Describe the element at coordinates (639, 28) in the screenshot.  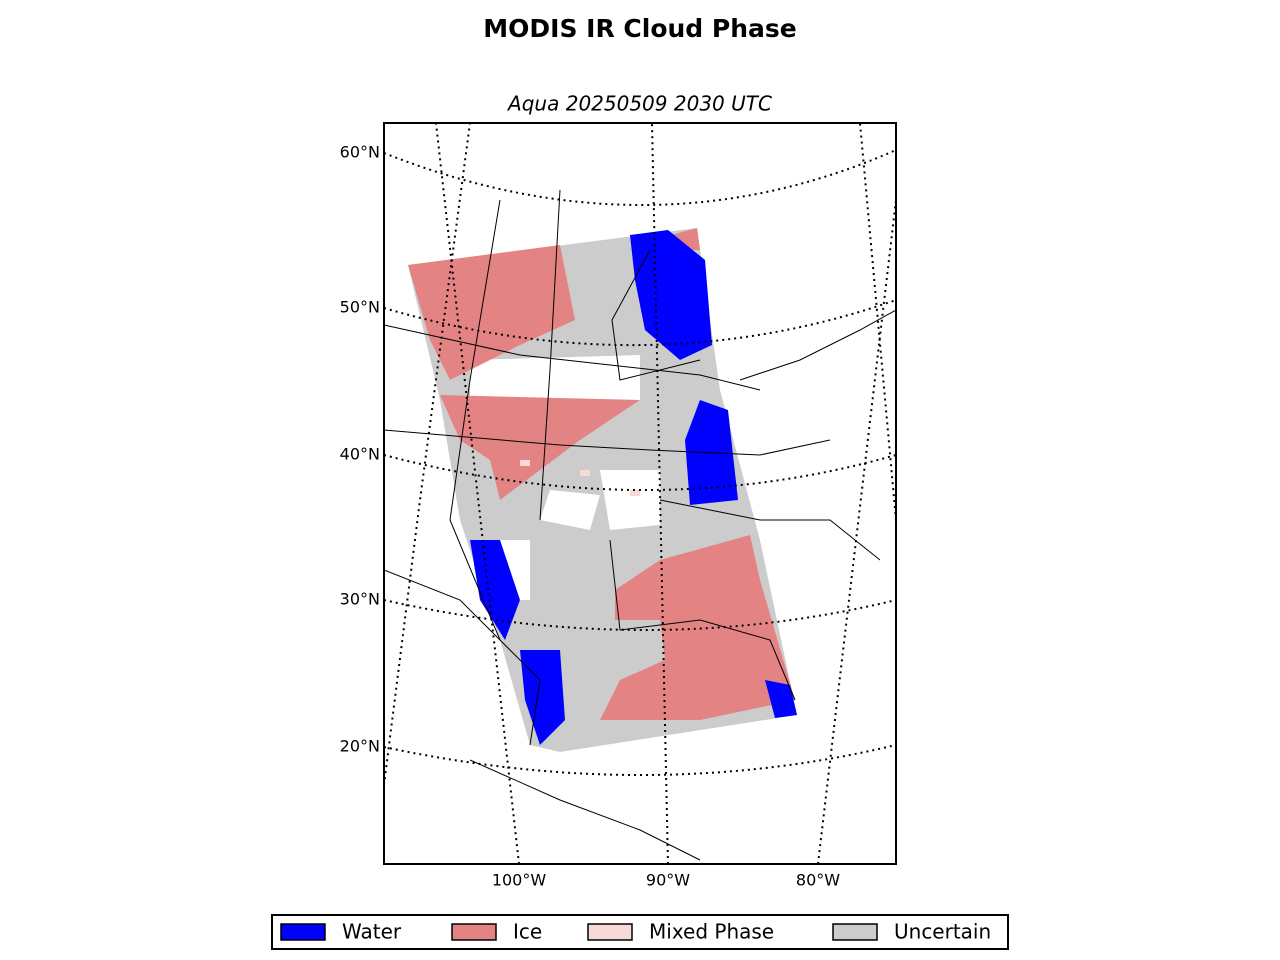
I see `title: MODIS IR Cloud Phase` at that location.